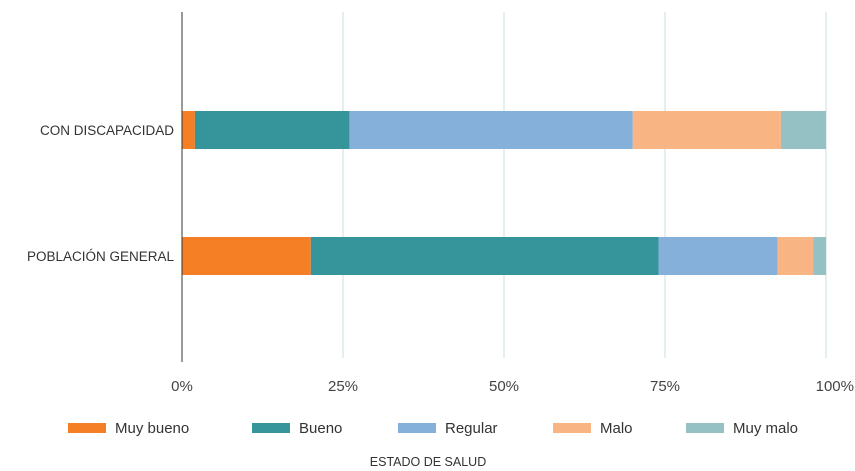 The width and height of the screenshot is (855, 471). What do you see at coordinates (152, 428) in the screenshot?
I see `legend-label: Muy bueno` at bounding box center [152, 428].